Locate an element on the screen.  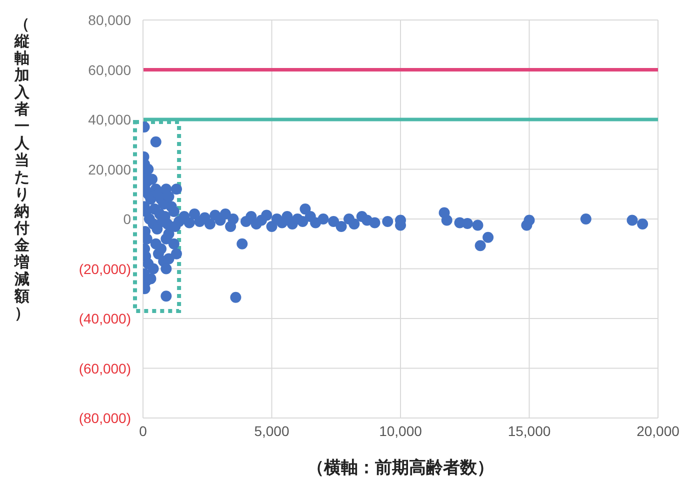
y-tick-label: (20,000) is located at coordinates (104, 268).